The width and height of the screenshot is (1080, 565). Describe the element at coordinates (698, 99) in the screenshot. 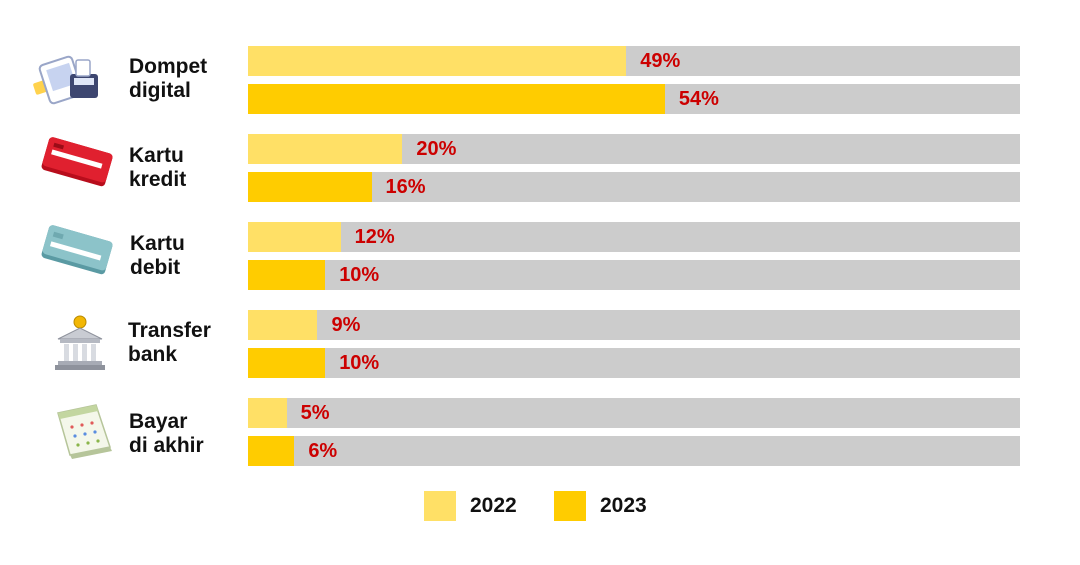

I see `data-label: 54%` at that location.